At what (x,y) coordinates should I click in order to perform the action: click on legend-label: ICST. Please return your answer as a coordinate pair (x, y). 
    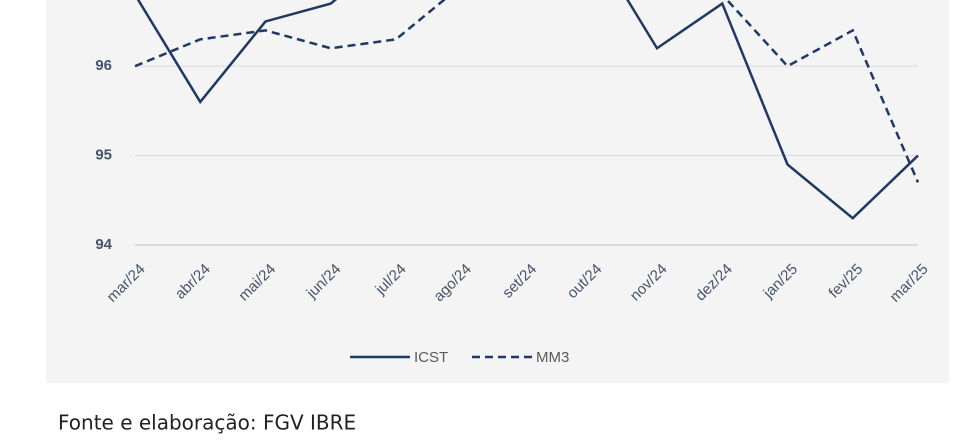
    Looking at the image, I should click on (431, 357).